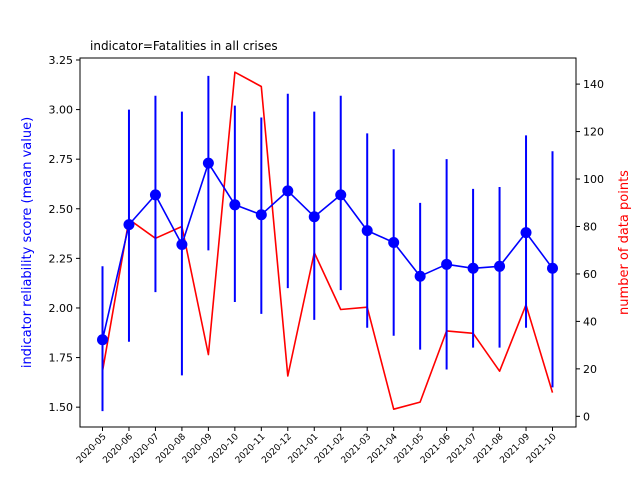 This screenshot has height=480, width=640. I want to click on left-tick-label: 2.50, so click(61, 209).